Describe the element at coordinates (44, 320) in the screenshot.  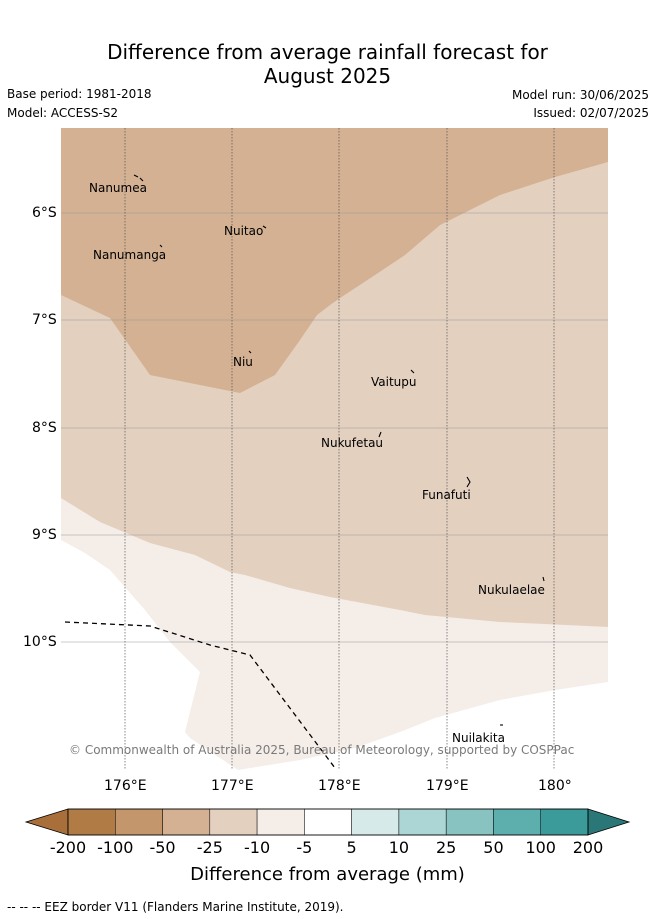
I see `lat-tick-7s: 7°S` at that location.